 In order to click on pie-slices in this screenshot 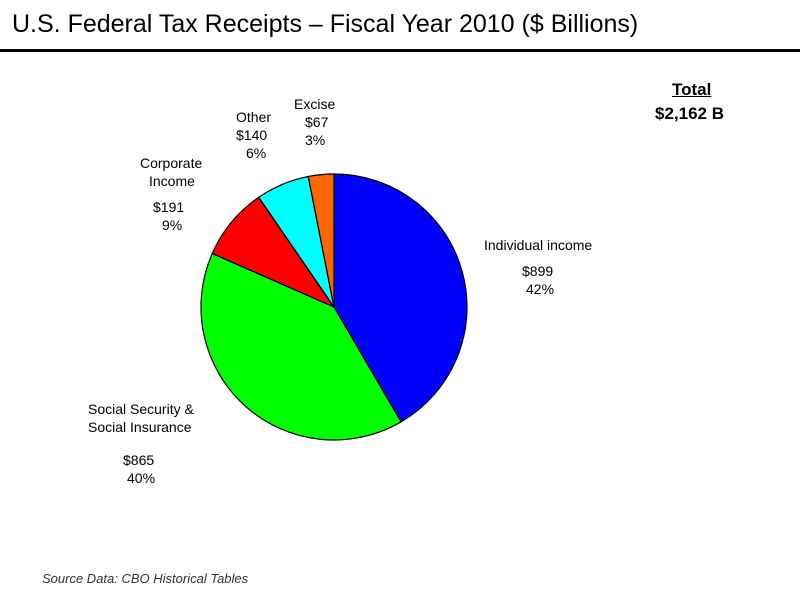, I will do `click(334, 307)`.